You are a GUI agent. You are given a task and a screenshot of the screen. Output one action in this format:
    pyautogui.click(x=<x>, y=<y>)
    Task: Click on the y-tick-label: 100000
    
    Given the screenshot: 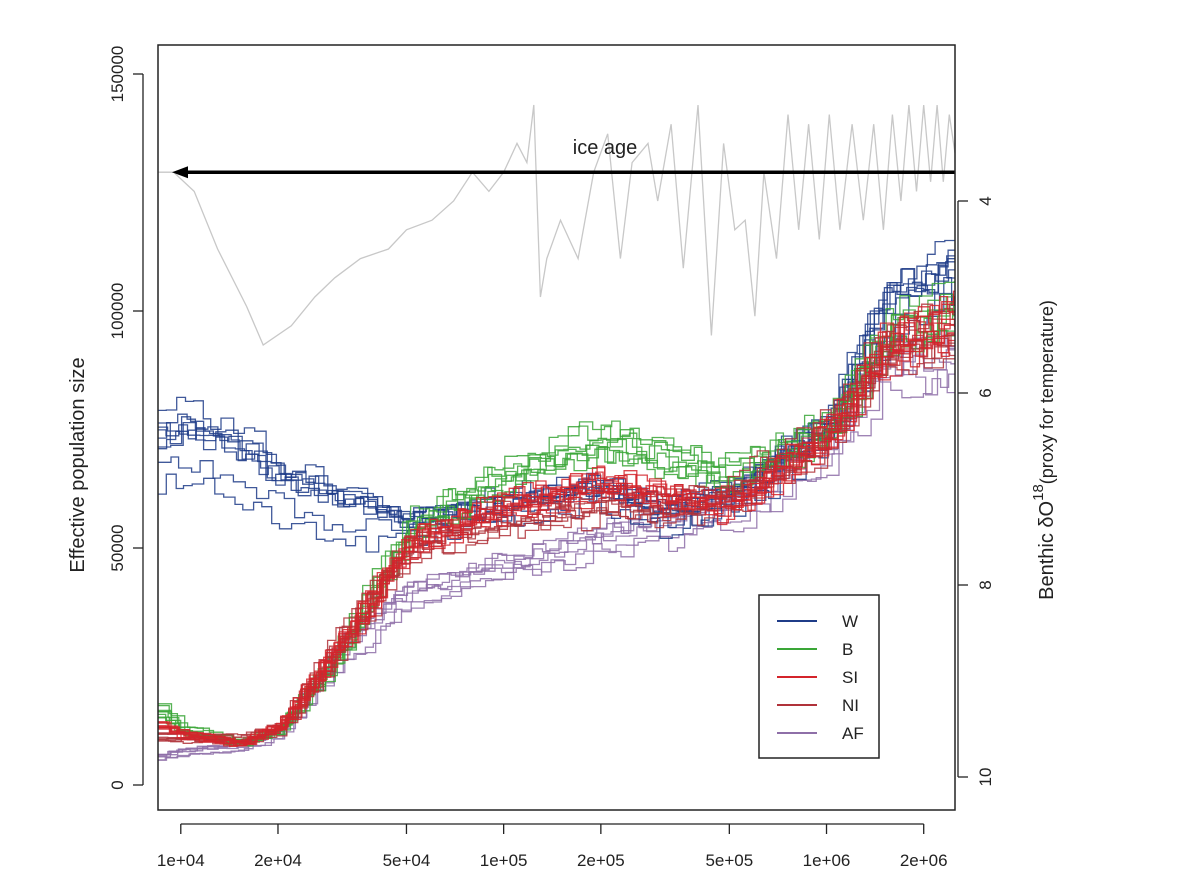 What is the action you would take?
    pyautogui.click(x=117, y=311)
    